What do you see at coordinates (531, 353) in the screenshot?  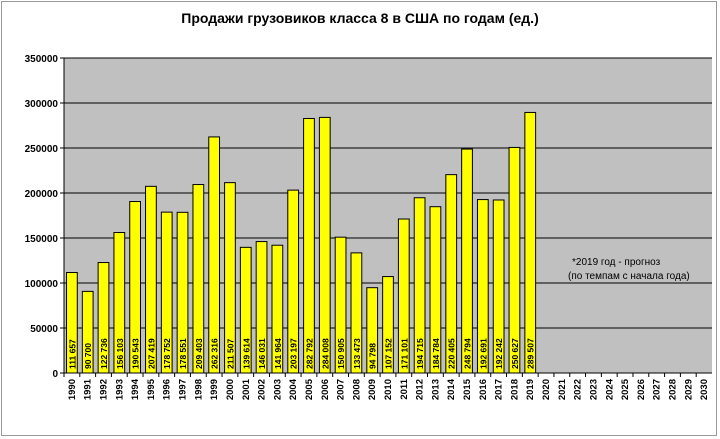 I see `data-label: 289 507` at bounding box center [531, 353].